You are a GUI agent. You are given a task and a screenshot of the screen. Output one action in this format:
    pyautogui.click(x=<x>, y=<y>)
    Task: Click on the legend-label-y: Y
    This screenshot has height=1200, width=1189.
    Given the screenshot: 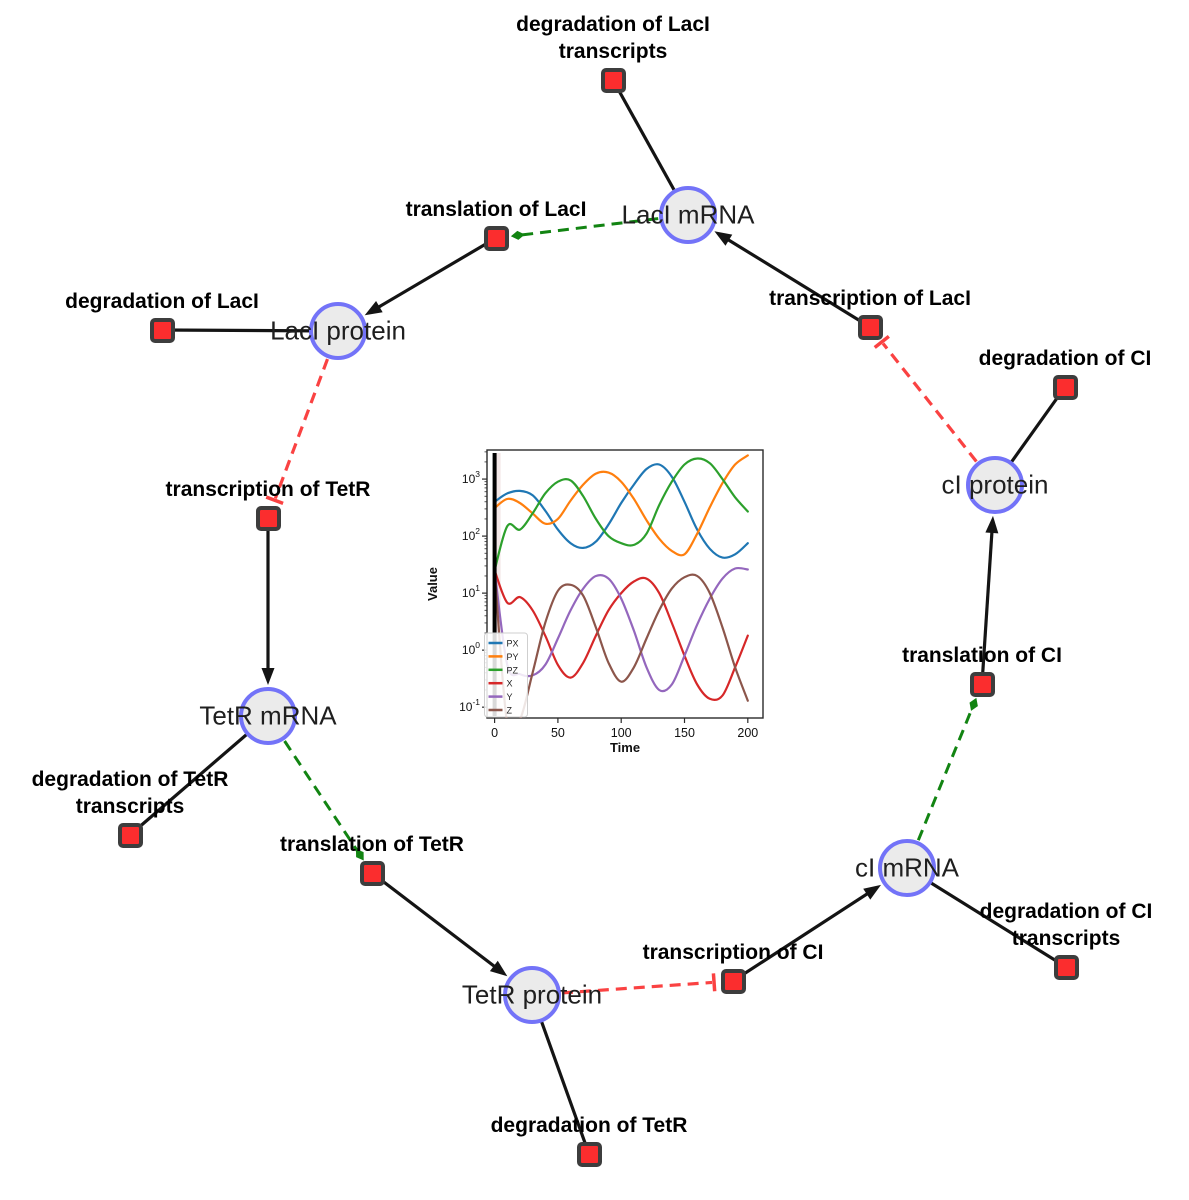 What is the action you would take?
    pyautogui.click(x=510, y=697)
    